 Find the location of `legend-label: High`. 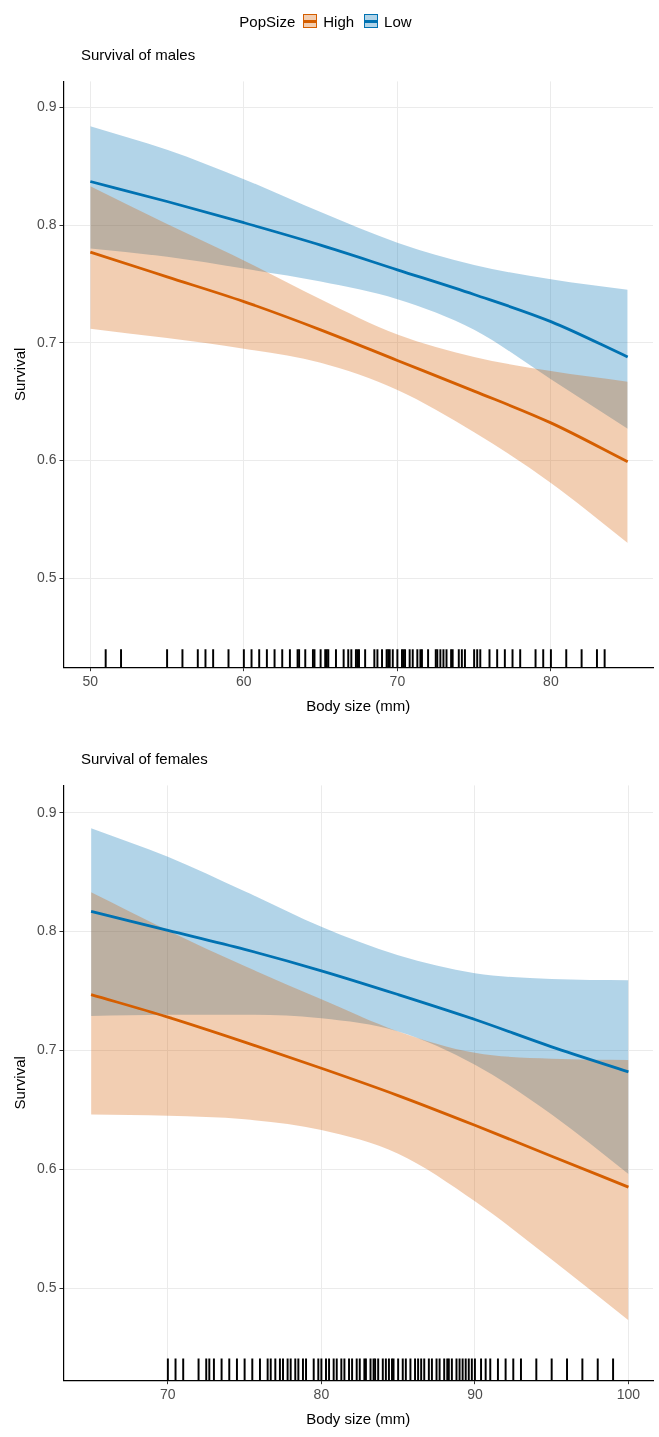

legend-label: High is located at coordinates (339, 21).